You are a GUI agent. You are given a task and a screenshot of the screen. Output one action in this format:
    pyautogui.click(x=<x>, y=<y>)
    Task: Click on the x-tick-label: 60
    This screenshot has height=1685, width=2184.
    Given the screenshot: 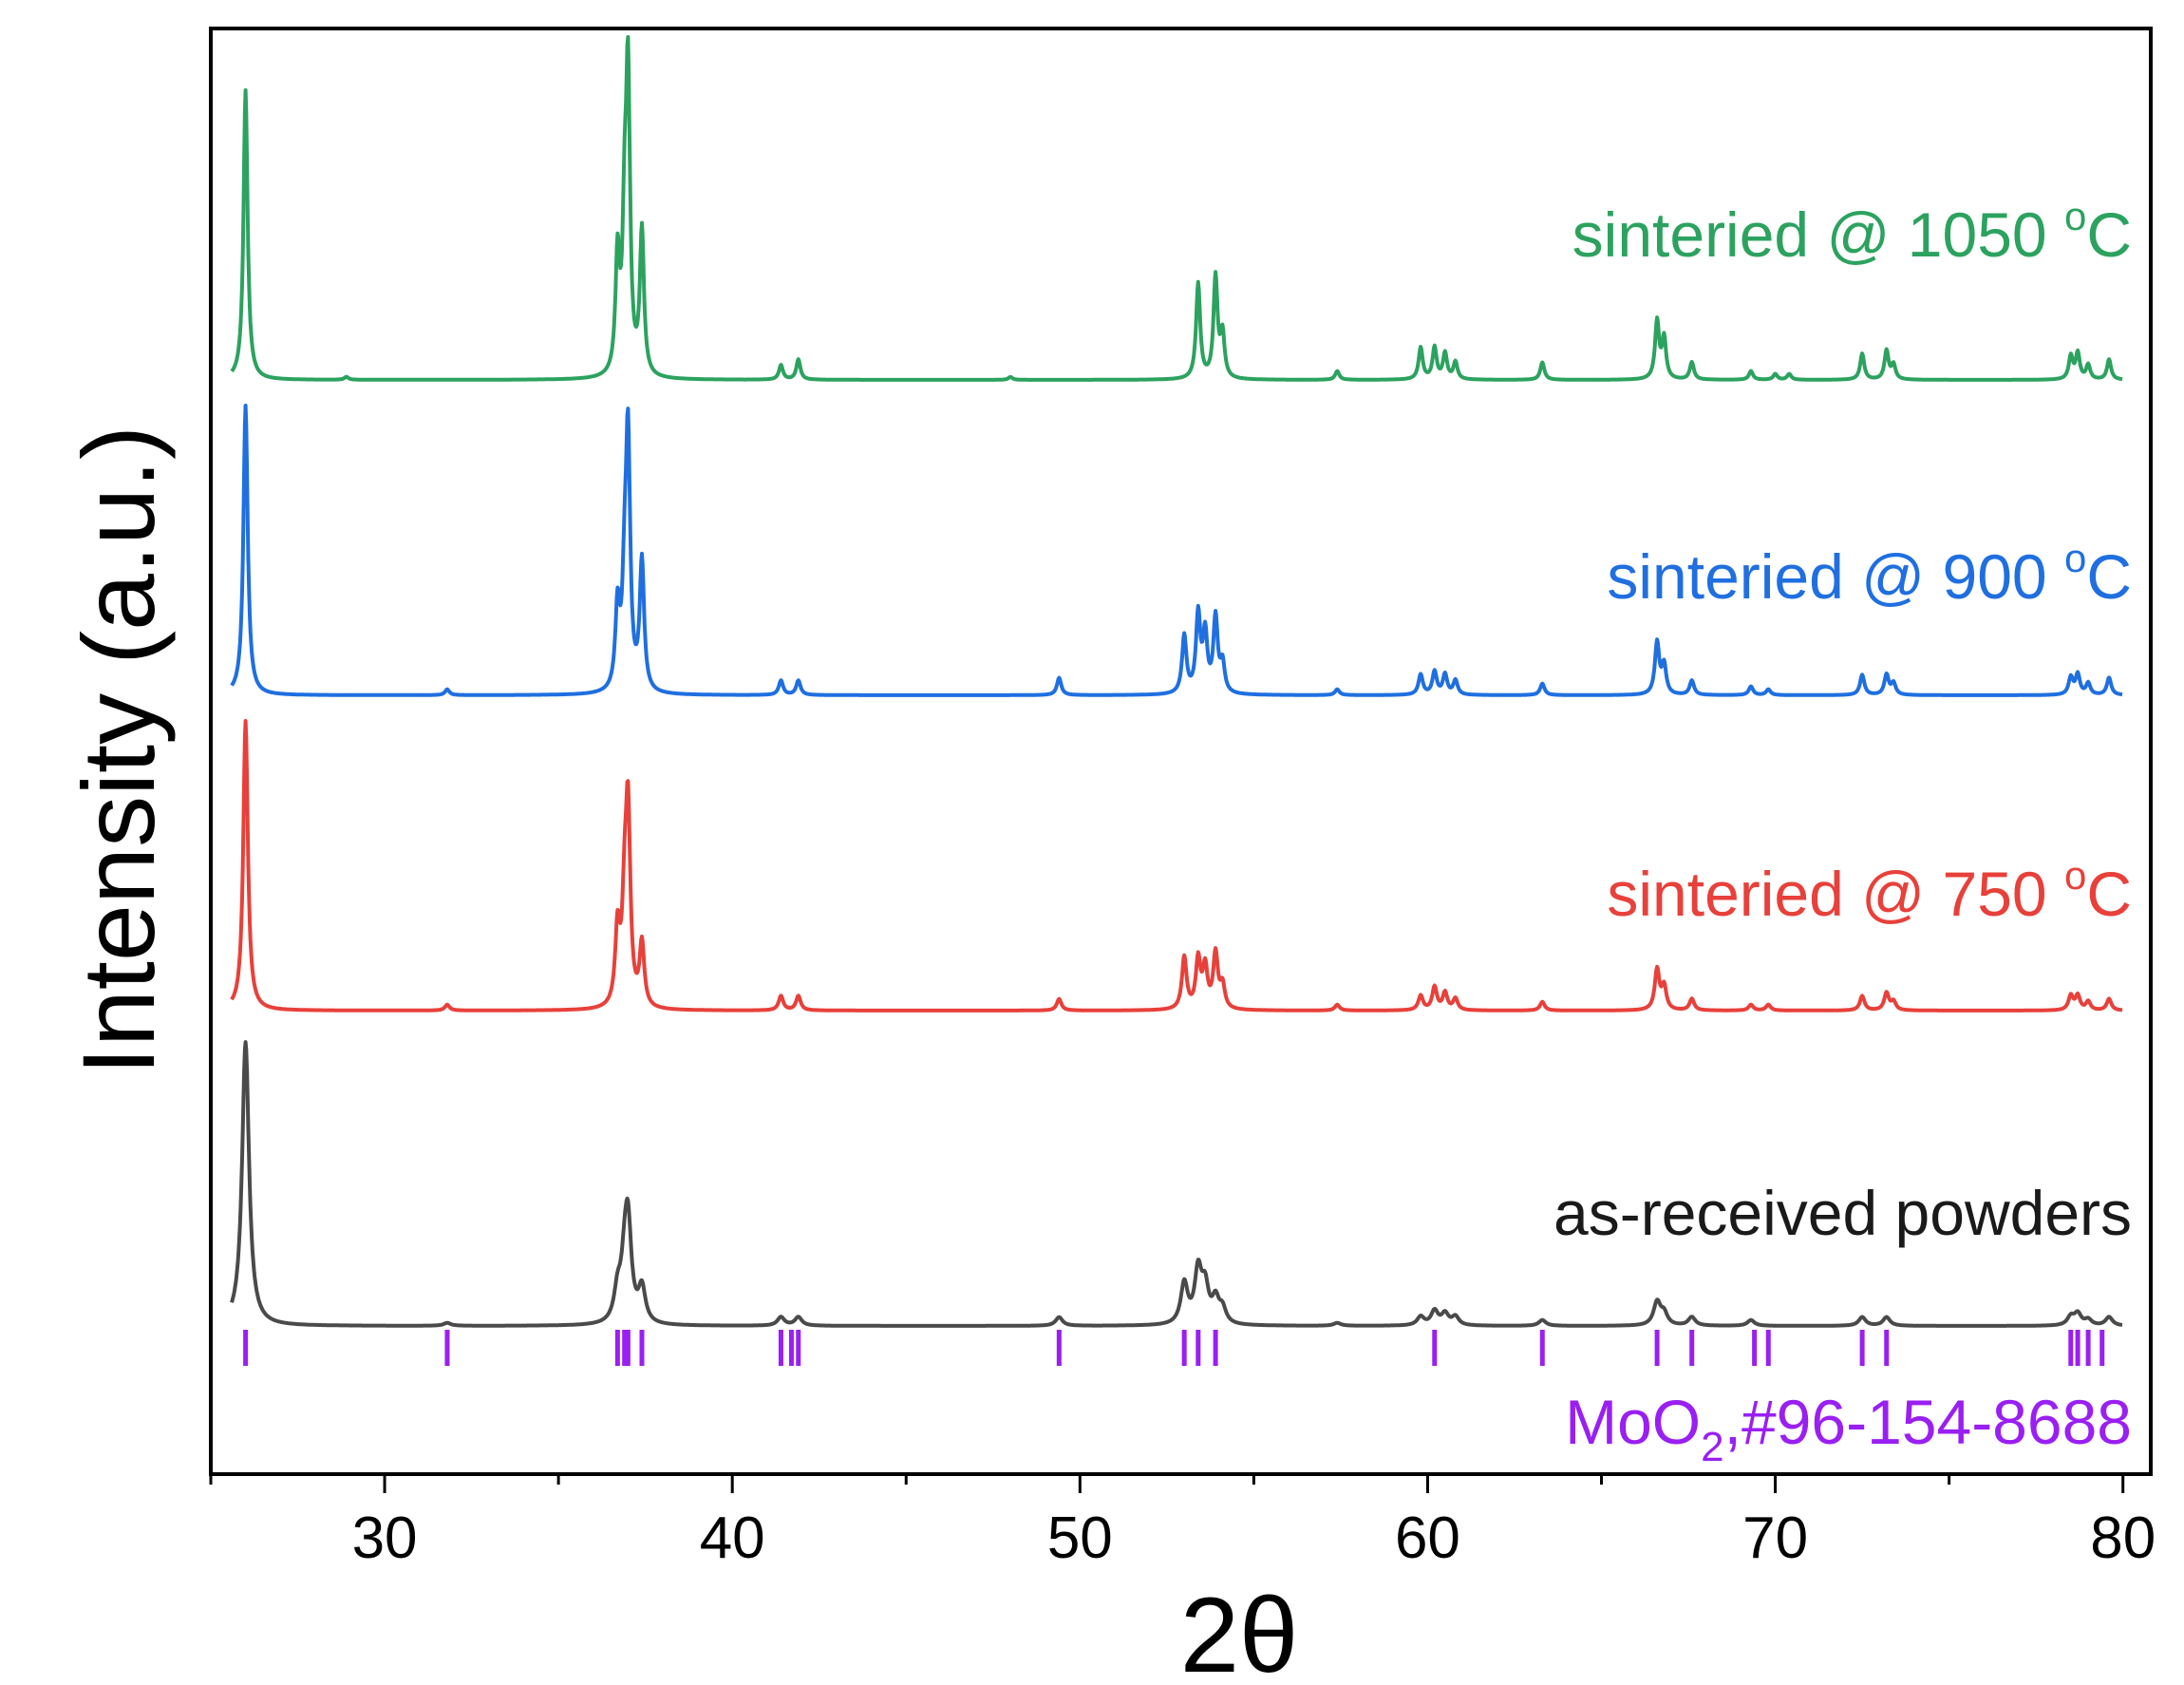 What is the action you would take?
    pyautogui.click(x=1428, y=1538)
    